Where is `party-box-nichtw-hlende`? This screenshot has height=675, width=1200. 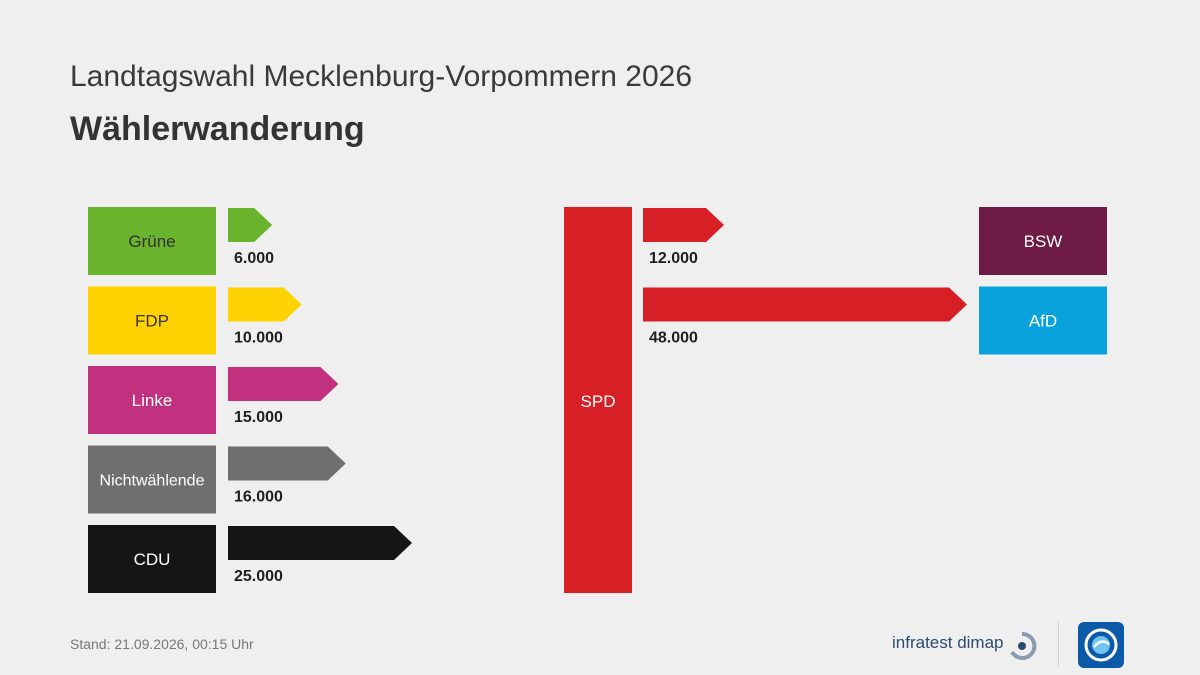
party-box-nichtw-hlende is located at coordinates (152, 479).